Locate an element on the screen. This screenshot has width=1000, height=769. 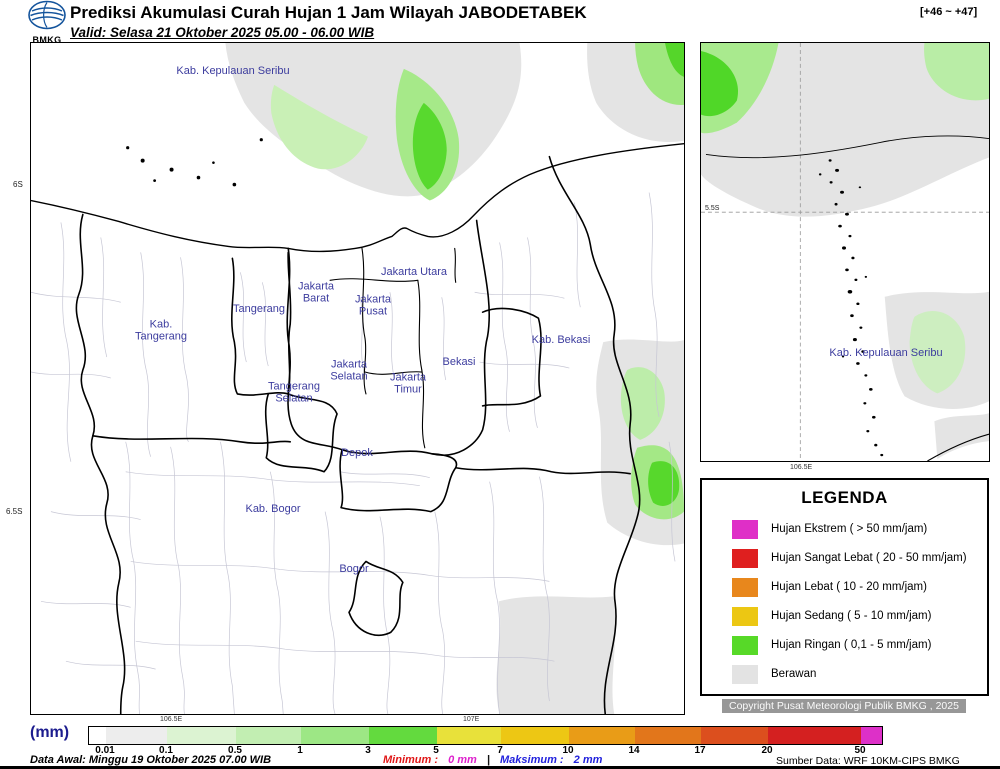
colorbar-tick: 10 is located at coordinates (568, 750).